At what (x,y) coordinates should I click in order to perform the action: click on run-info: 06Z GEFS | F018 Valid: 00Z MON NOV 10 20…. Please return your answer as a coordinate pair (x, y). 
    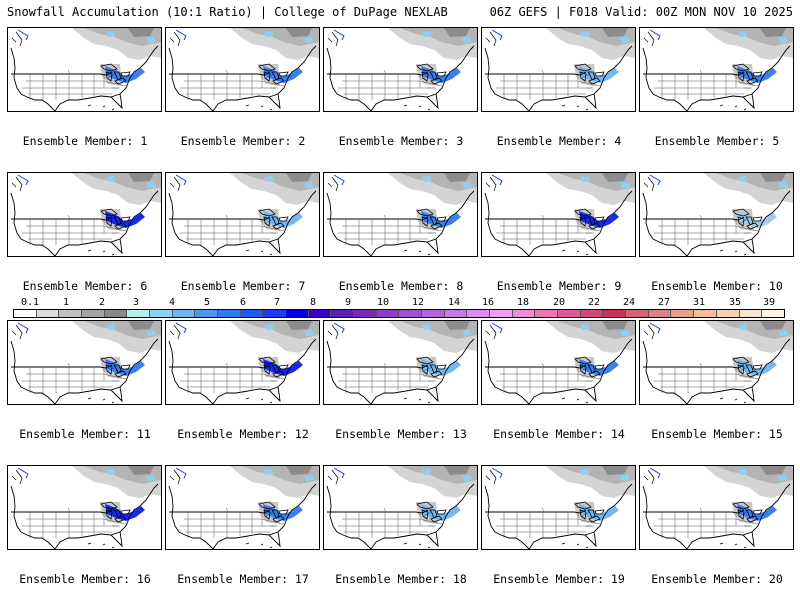
    Looking at the image, I should click on (641, 12).